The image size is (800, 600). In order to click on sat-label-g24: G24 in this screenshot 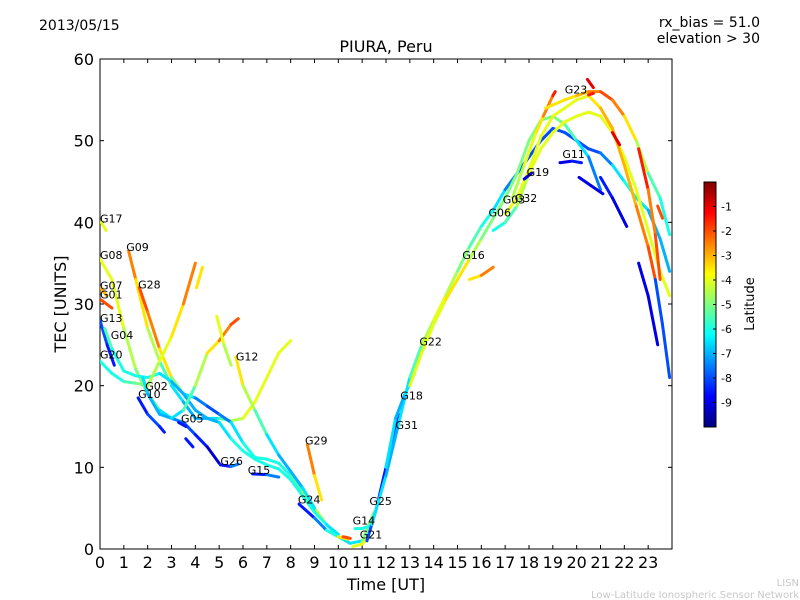, I will do `click(309, 499)`.